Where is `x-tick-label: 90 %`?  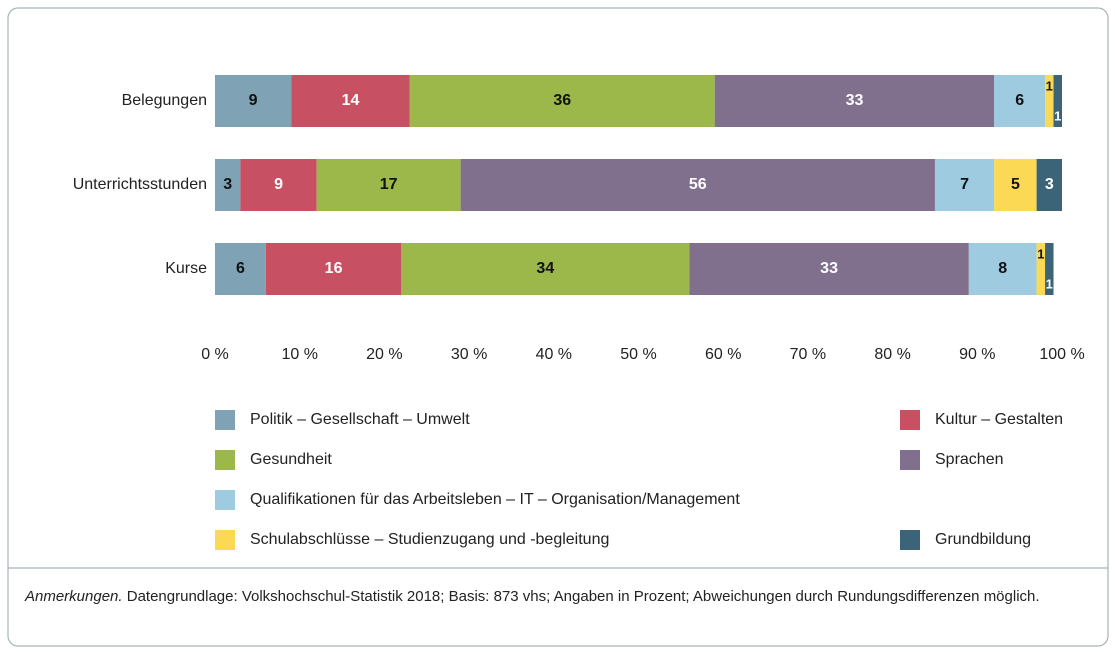 x-tick-label: 90 % is located at coordinates (977, 354).